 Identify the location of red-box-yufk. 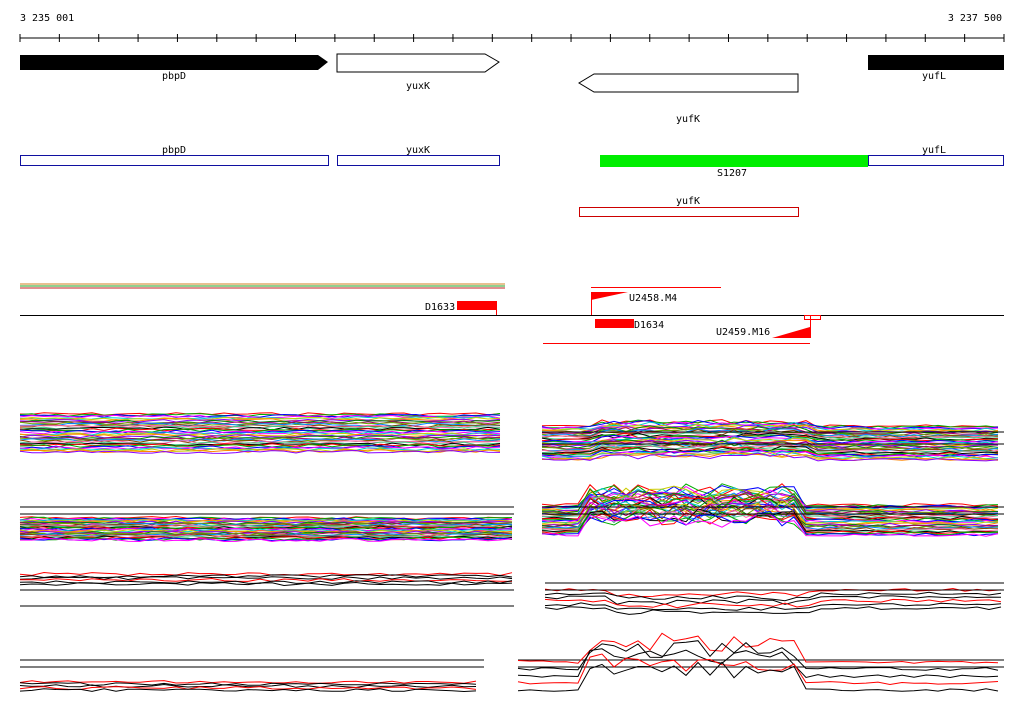
(689, 212).